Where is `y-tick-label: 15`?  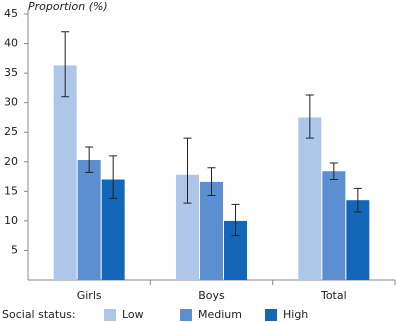 y-tick-label: 15 is located at coordinates (11, 190).